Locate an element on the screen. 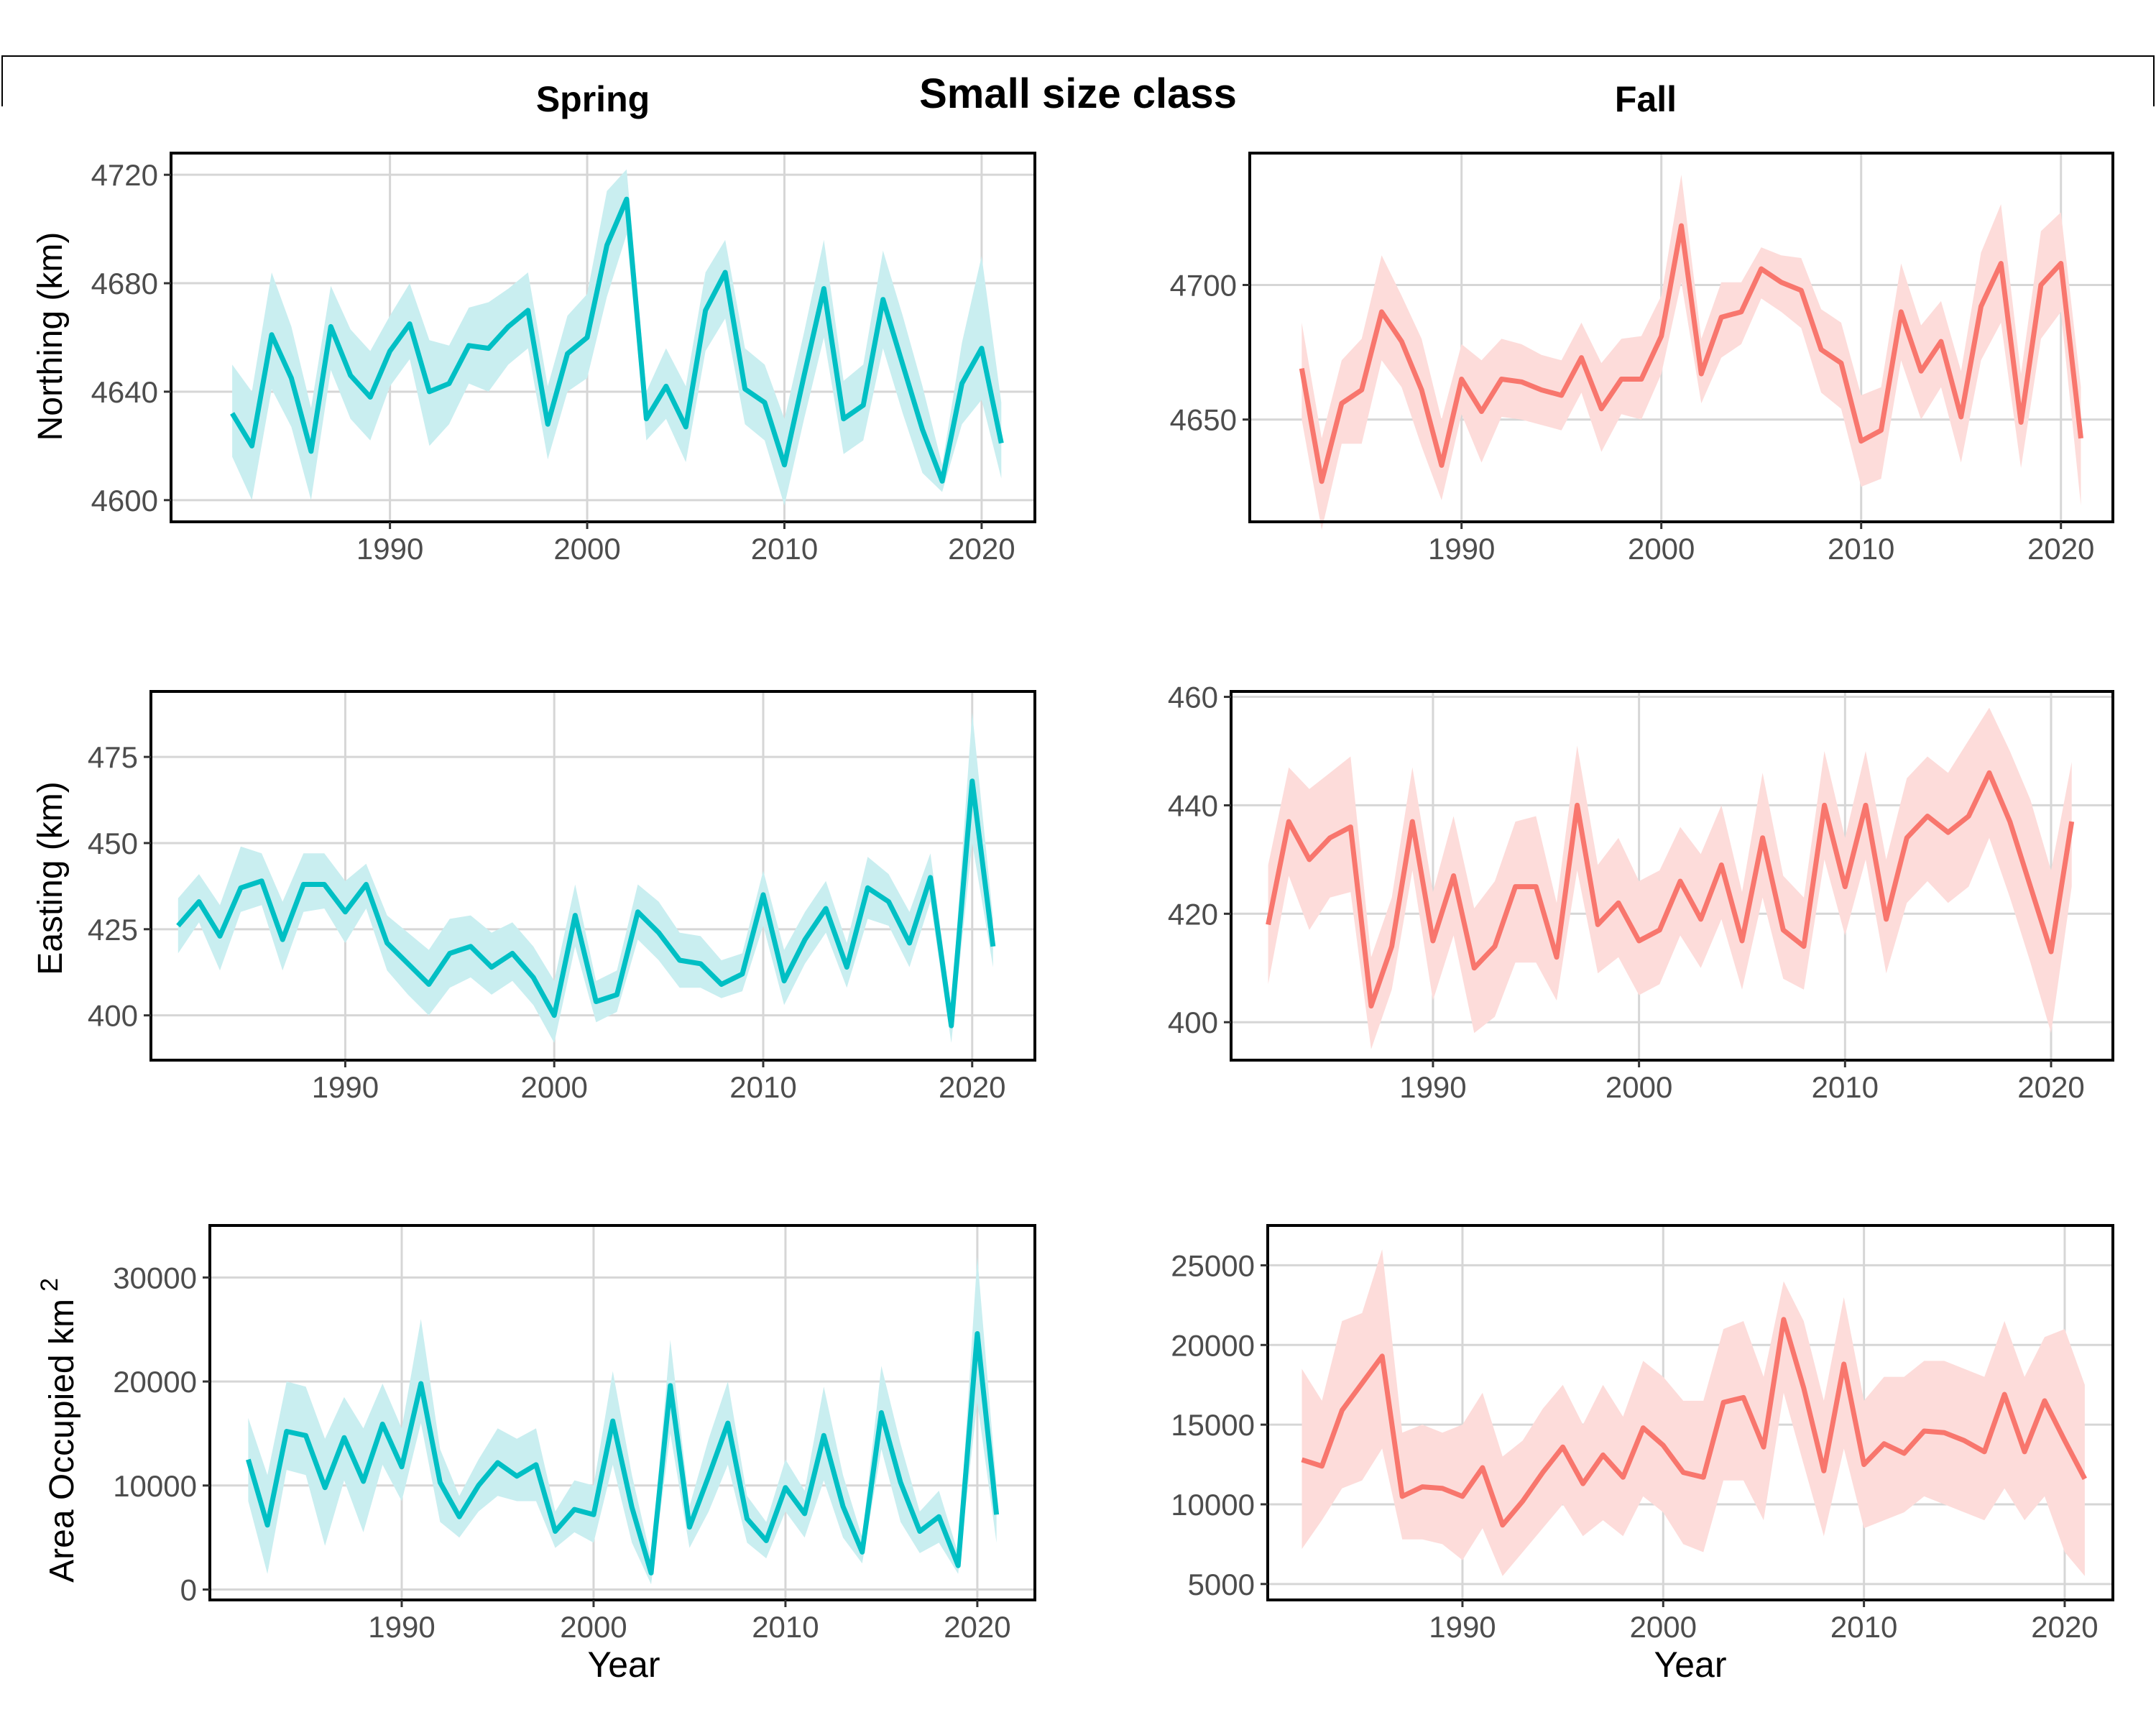 The width and height of the screenshot is (2156, 1725). y-tick-label: 425 is located at coordinates (113, 930).